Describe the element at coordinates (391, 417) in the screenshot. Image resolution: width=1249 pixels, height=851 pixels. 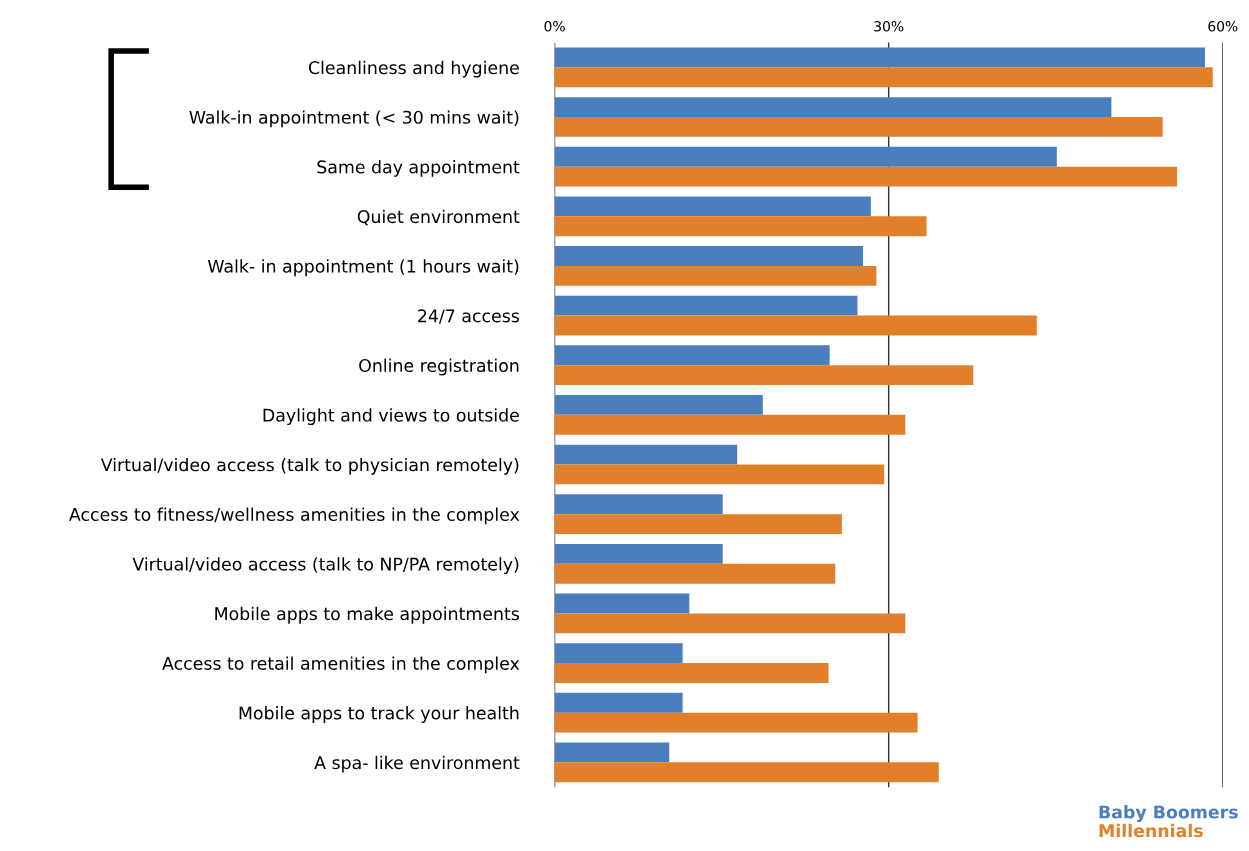
I see `y-tick-label: Daylight and views to outside` at that location.